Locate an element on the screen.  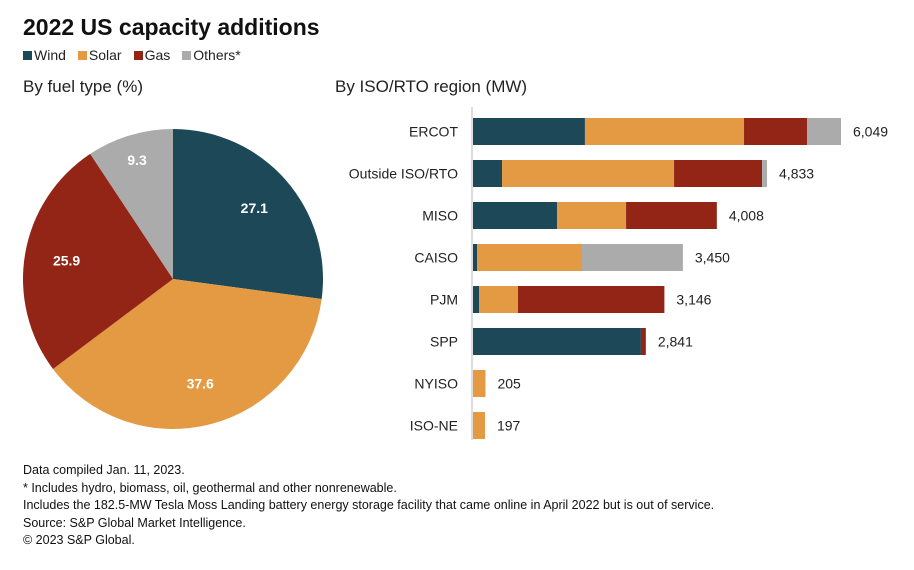
bar-segment-miso-solar is located at coordinates (592, 215).